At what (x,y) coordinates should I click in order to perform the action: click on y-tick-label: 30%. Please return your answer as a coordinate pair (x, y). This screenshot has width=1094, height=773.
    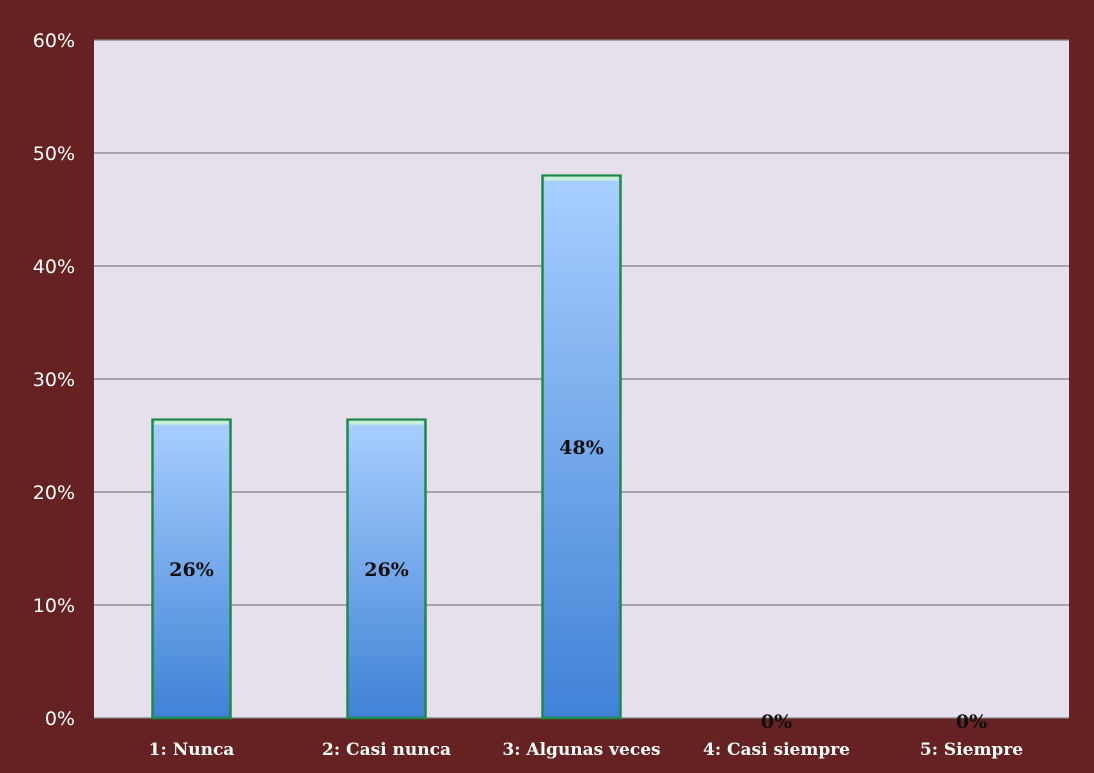
    Looking at the image, I should click on (54, 380).